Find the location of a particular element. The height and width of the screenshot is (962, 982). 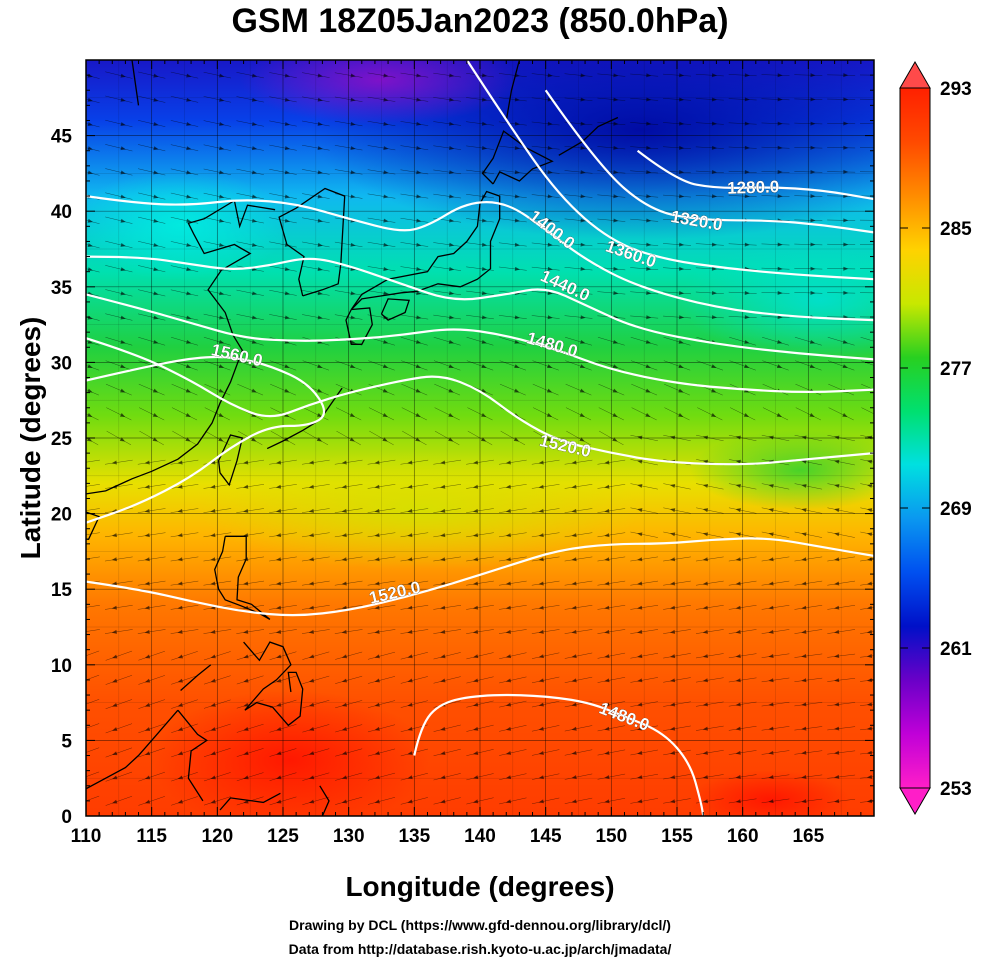

cold-core-north is located at coordinates (380, 92).